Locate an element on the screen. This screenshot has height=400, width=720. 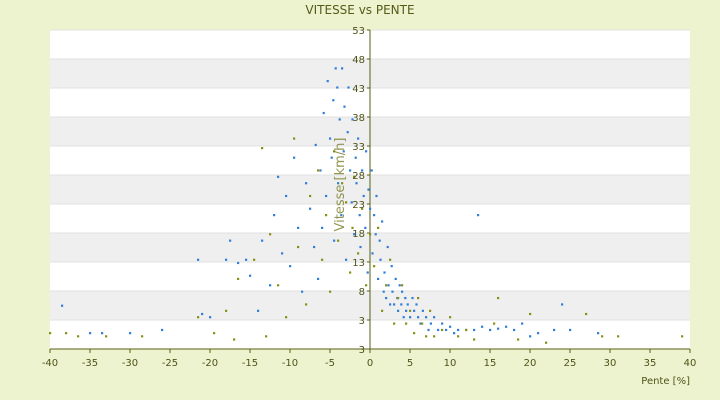
y-tick-label: 23 is located at coordinates (358, 205).